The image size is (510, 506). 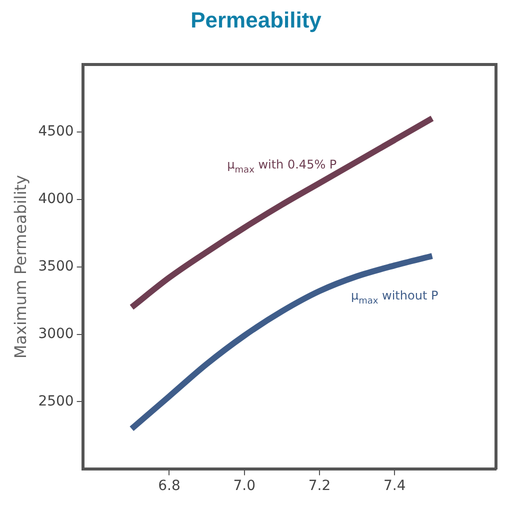 What do you see at coordinates (319, 486) in the screenshot?
I see `x-tick-label: 7.2` at bounding box center [319, 486].